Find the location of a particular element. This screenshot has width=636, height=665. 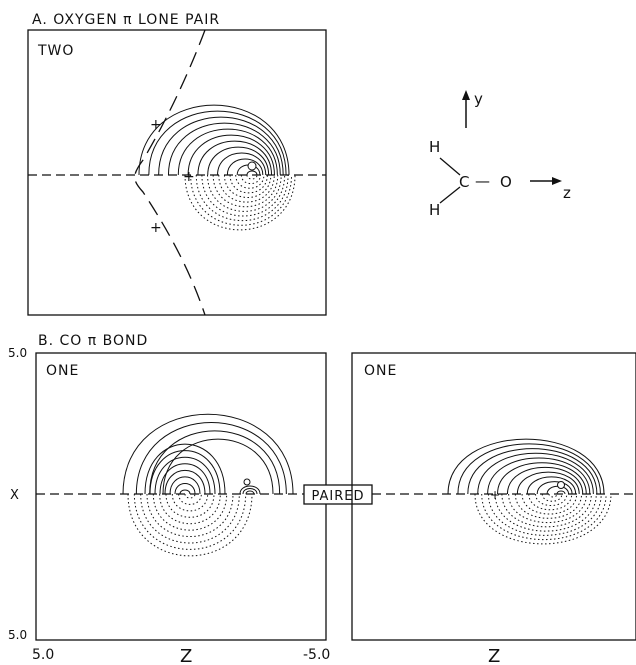

y-axis-label: y is located at coordinates (478, 99).